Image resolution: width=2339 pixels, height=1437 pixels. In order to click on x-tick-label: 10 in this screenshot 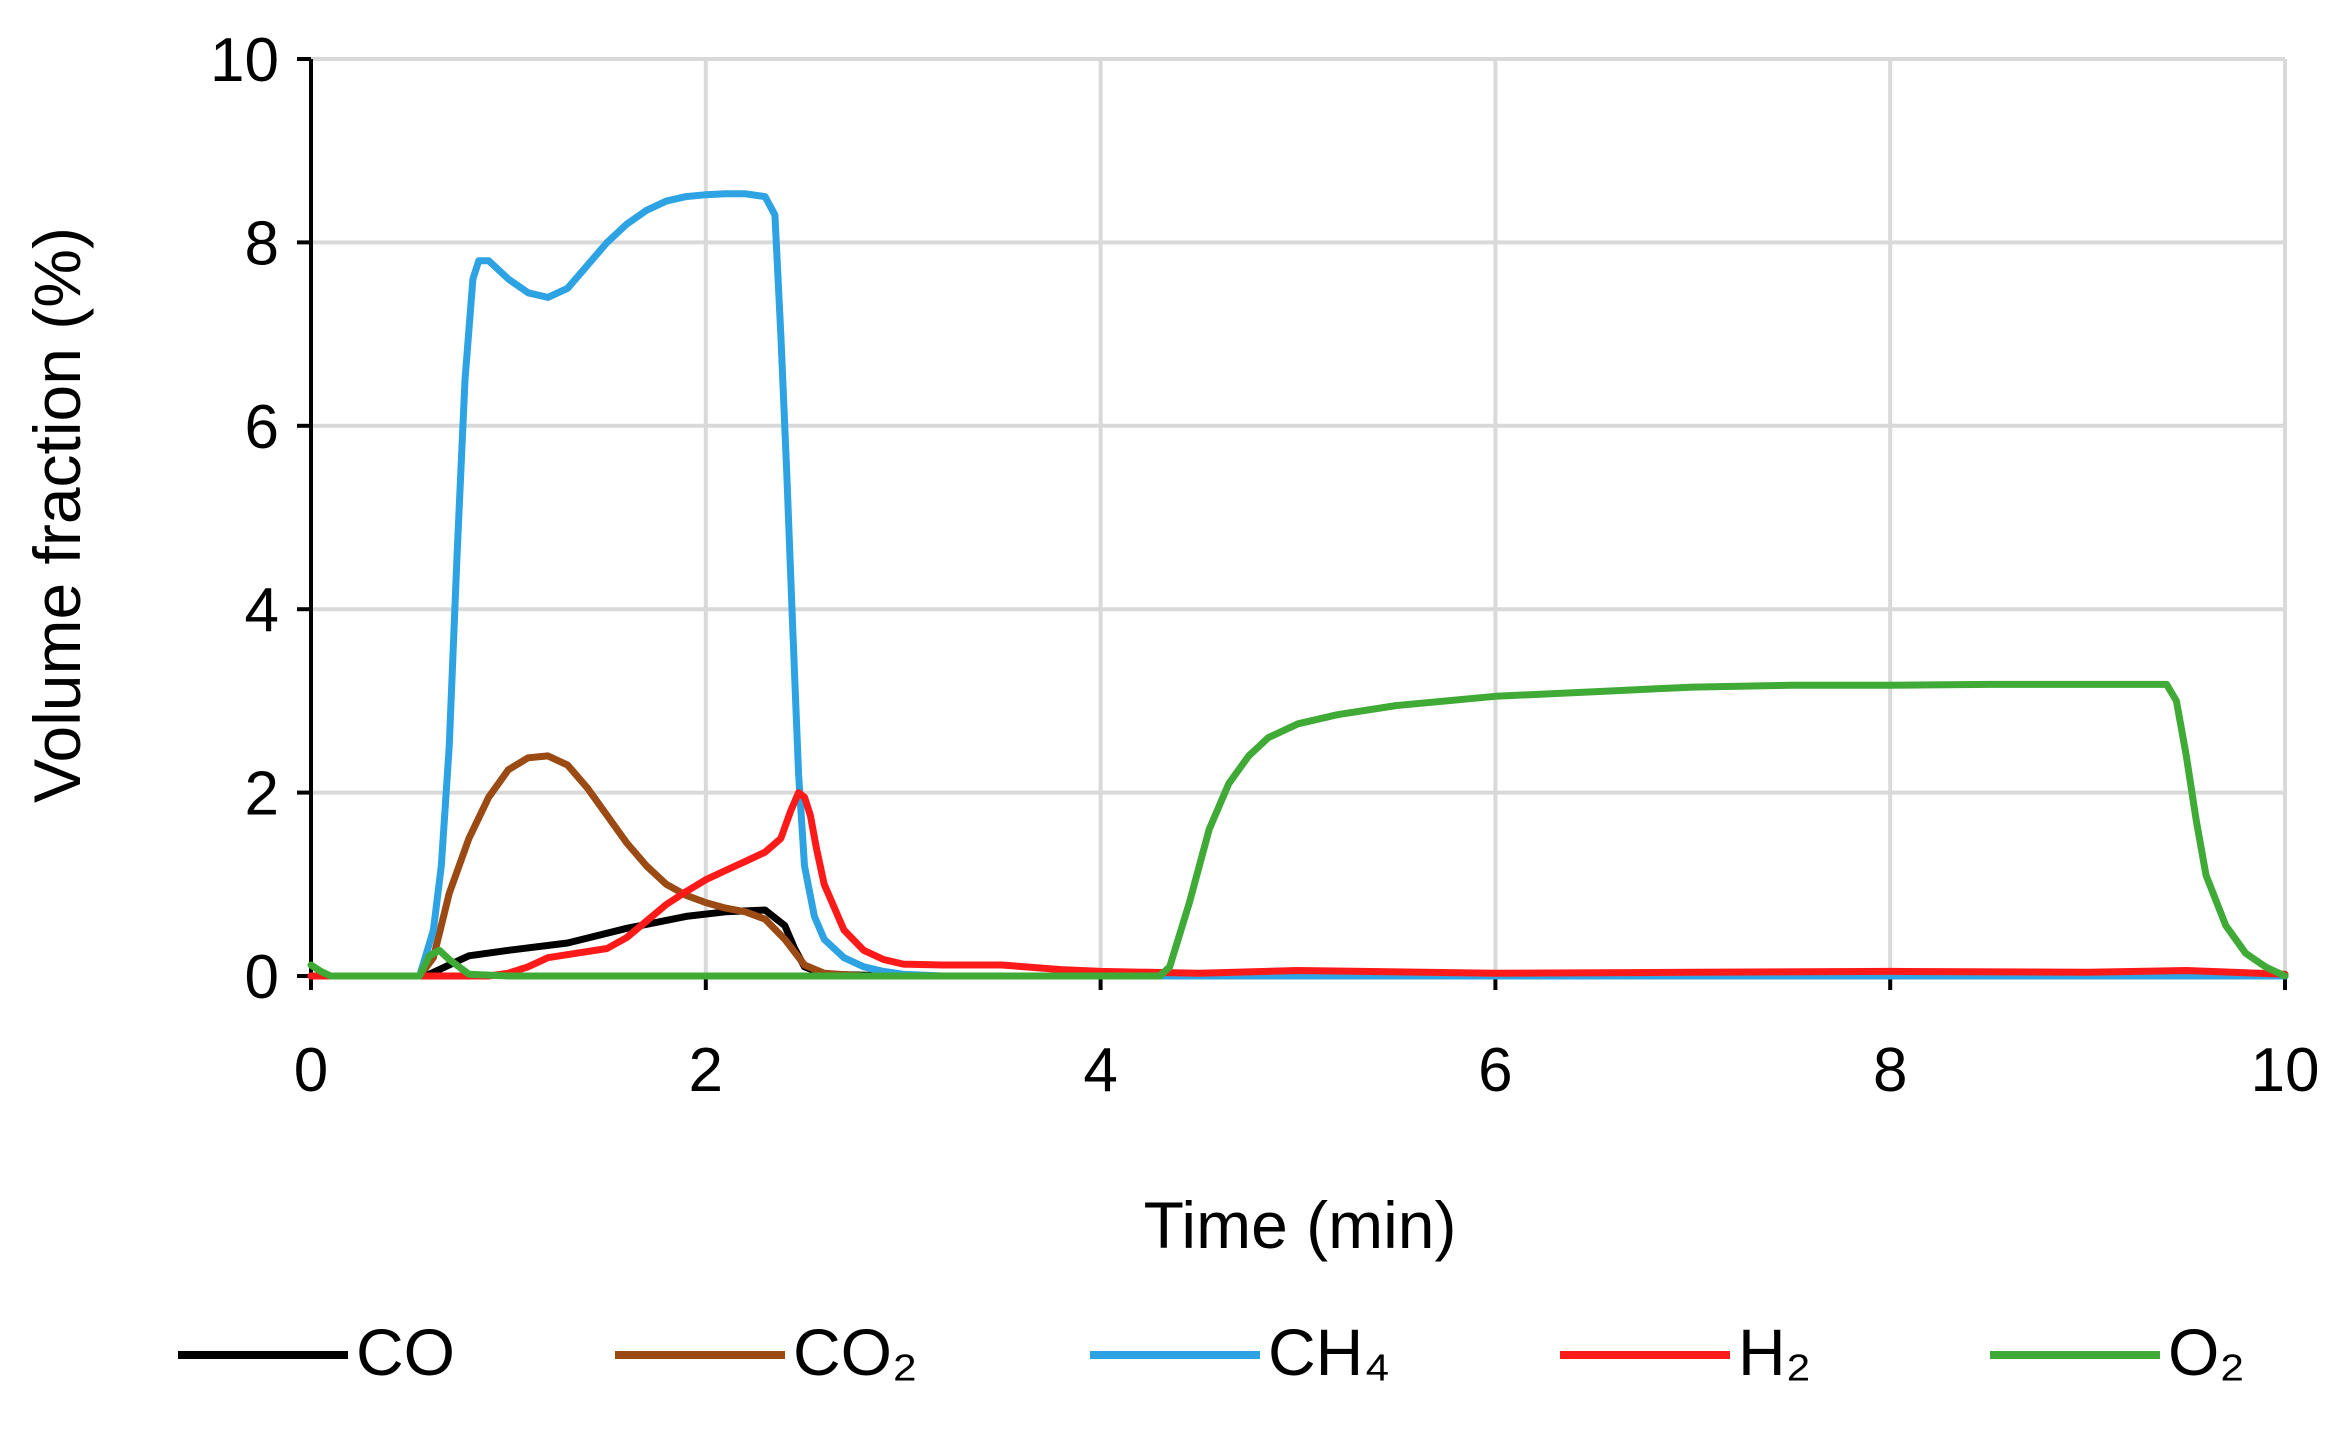, I will do `click(2285, 1070)`.